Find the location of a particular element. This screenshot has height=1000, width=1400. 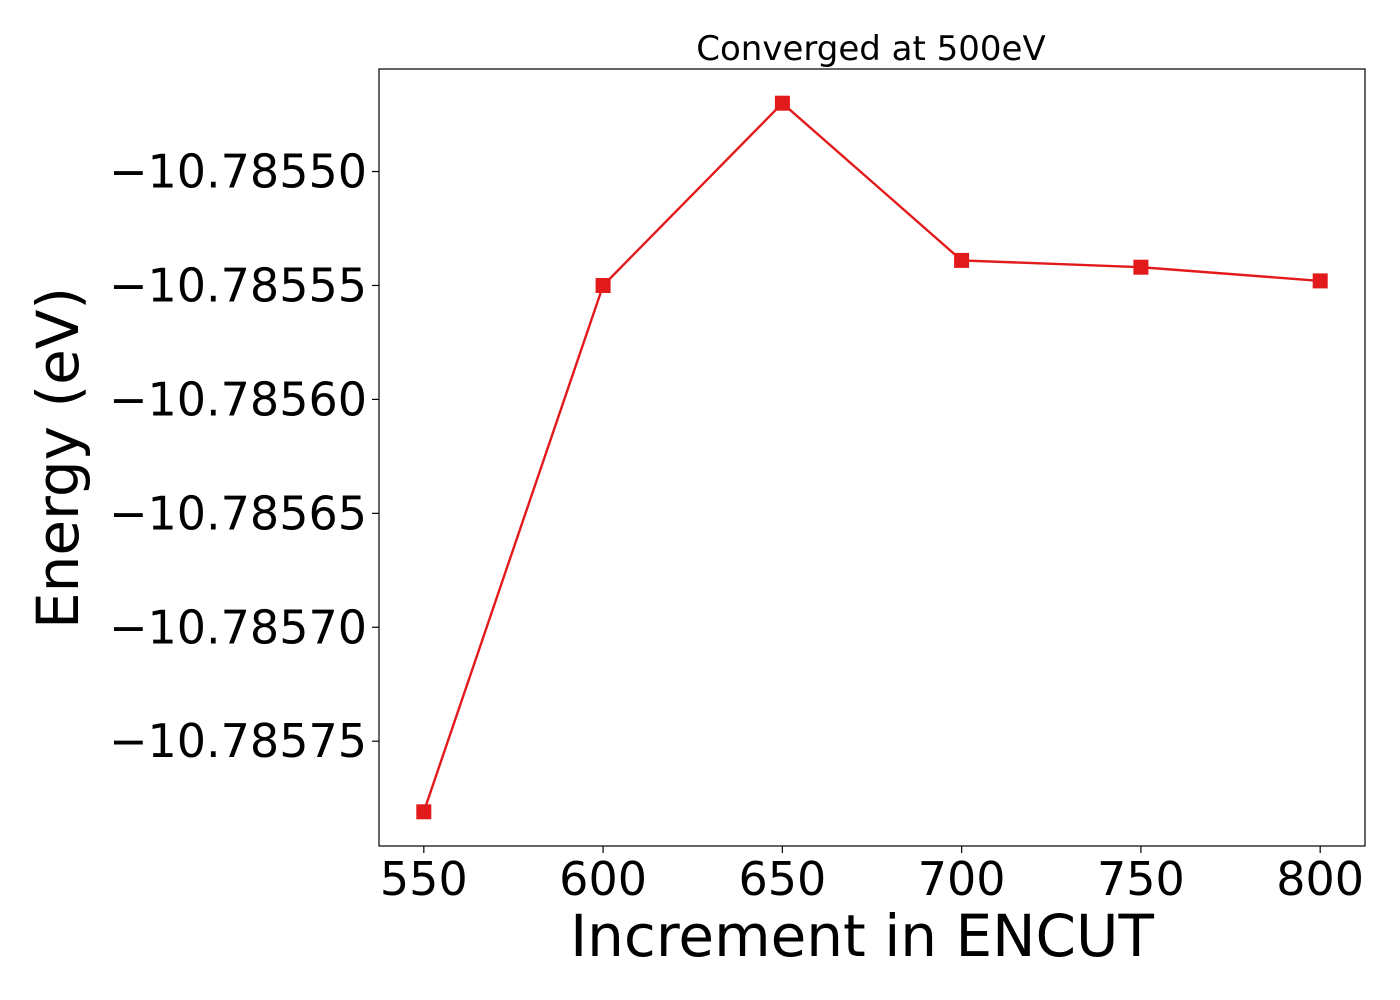

y-tick-label: −10.78570 is located at coordinates (238, 627).